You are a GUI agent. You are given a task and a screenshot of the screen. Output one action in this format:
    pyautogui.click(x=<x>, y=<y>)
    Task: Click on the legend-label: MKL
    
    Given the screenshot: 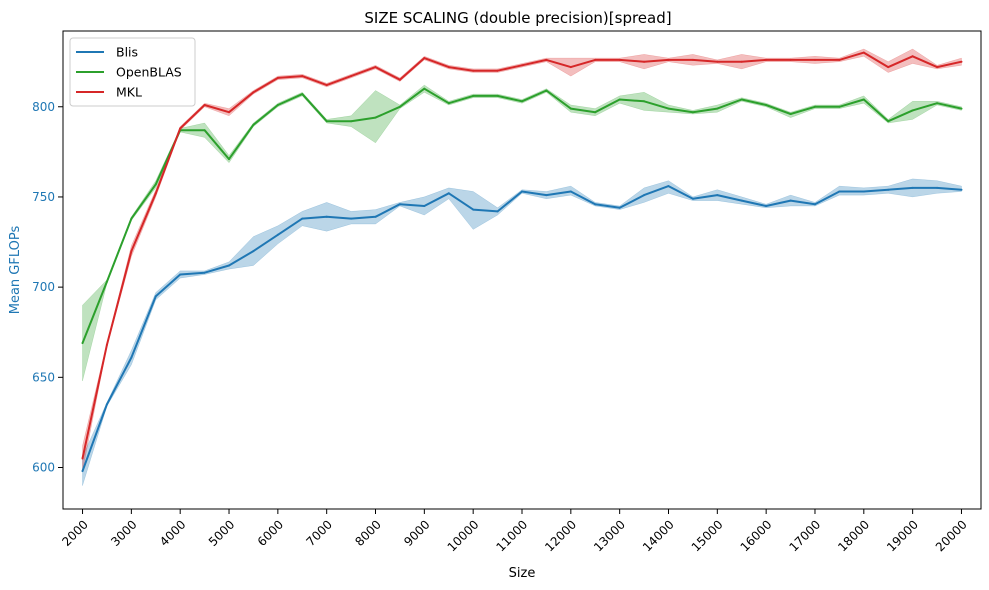 What is the action you would take?
    pyautogui.click(x=129, y=92)
    